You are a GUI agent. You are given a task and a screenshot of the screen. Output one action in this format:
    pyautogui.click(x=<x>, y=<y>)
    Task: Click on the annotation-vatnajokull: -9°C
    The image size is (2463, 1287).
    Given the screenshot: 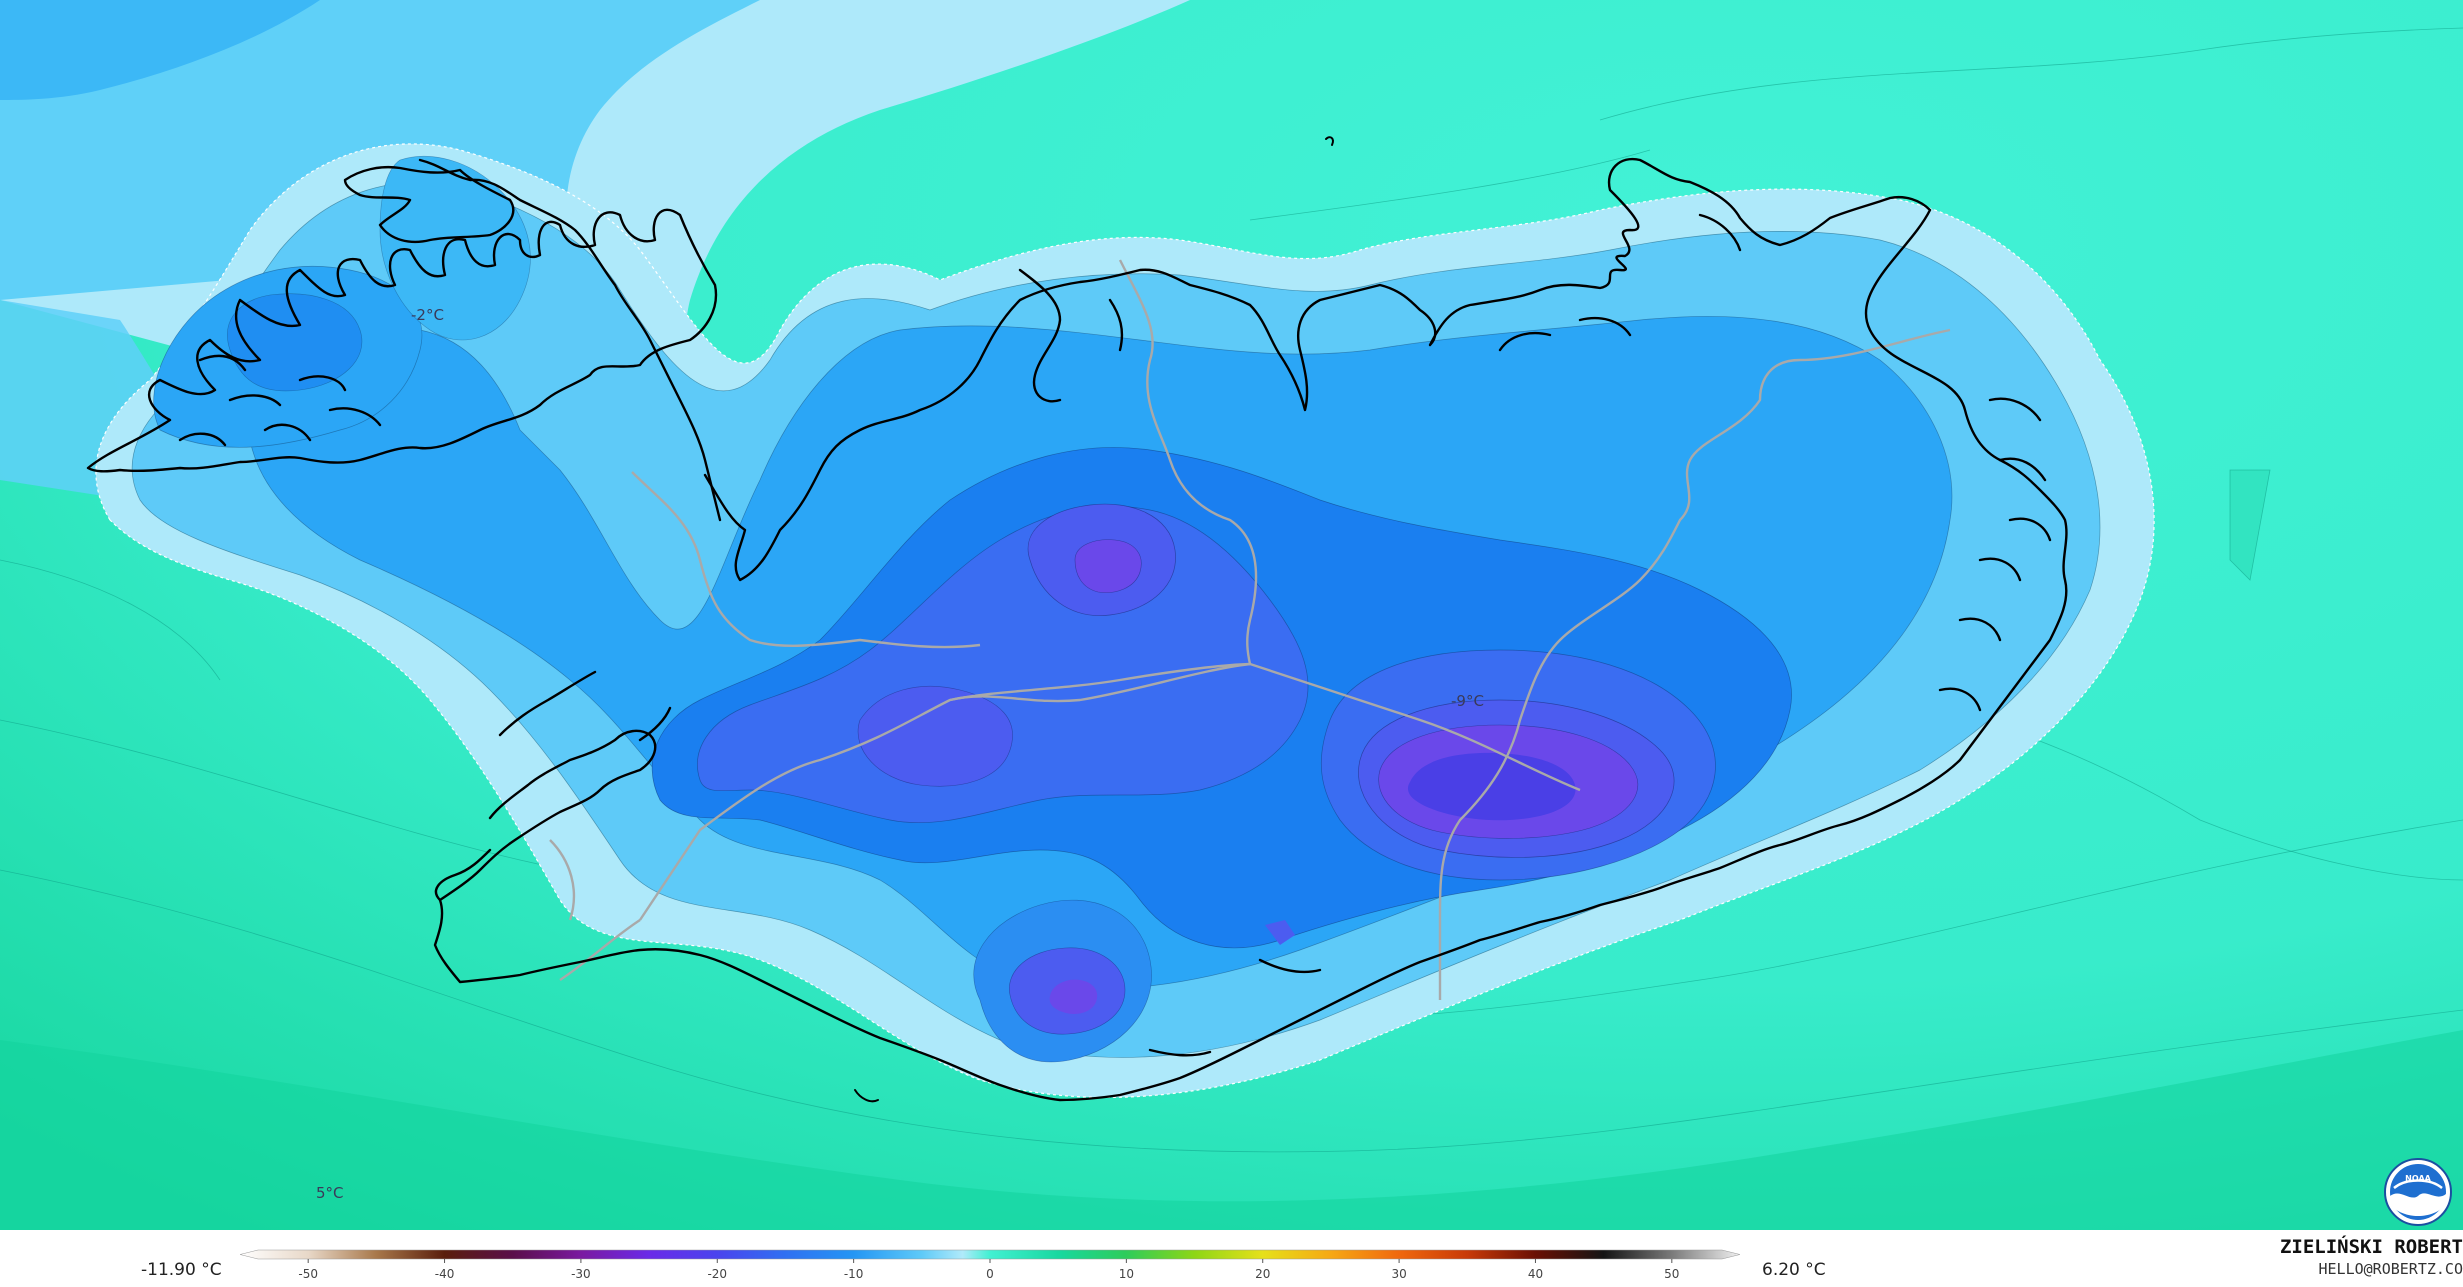 What is the action you would take?
    pyautogui.click(x=1467, y=701)
    